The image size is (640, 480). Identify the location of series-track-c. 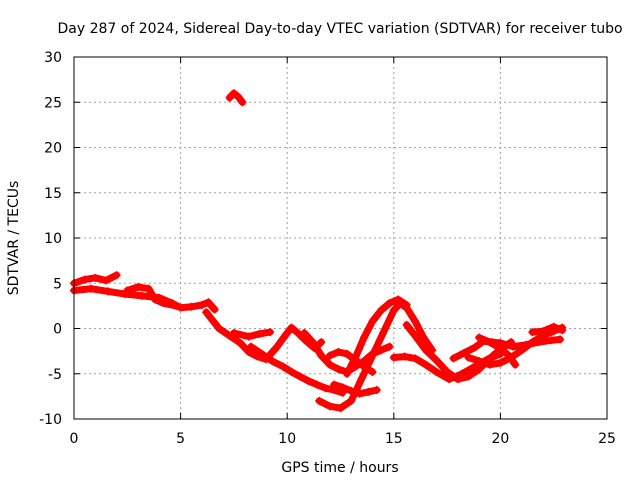
(152, 296).